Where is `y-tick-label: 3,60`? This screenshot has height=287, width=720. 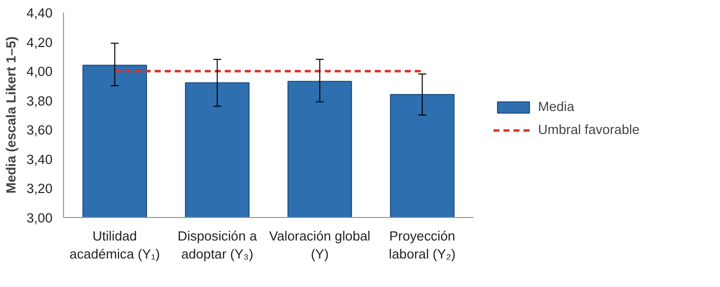 y-tick-label: 3,60 is located at coordinates (39, 130).